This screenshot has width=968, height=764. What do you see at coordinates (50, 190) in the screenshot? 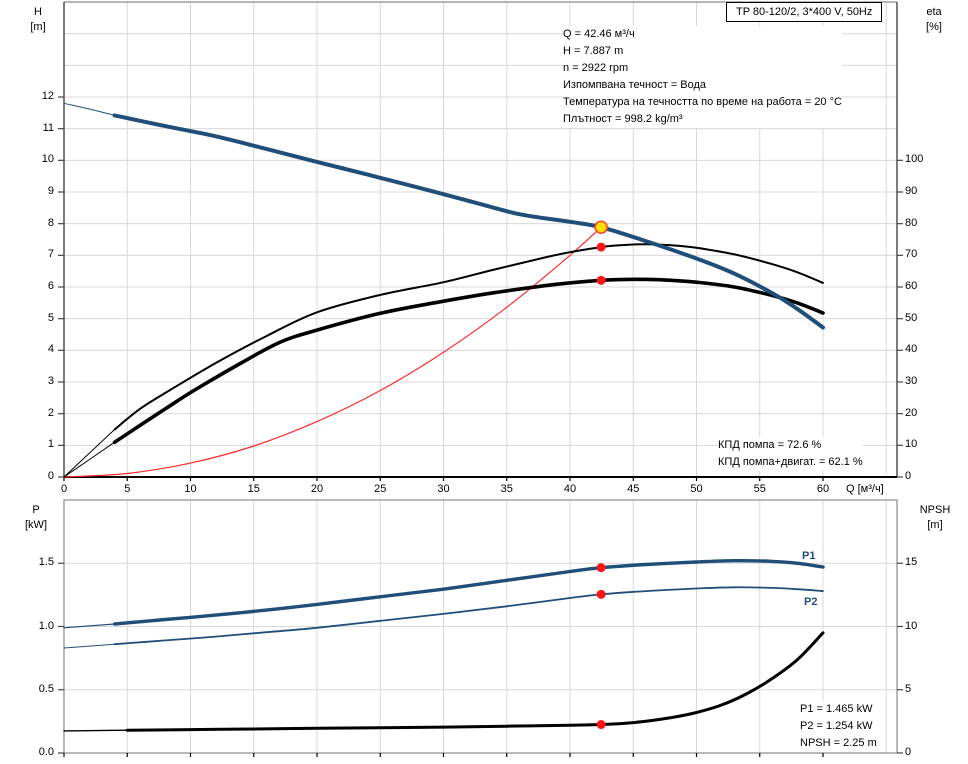
I see `h-tick-label: 9` at bounding box center [50, 190].